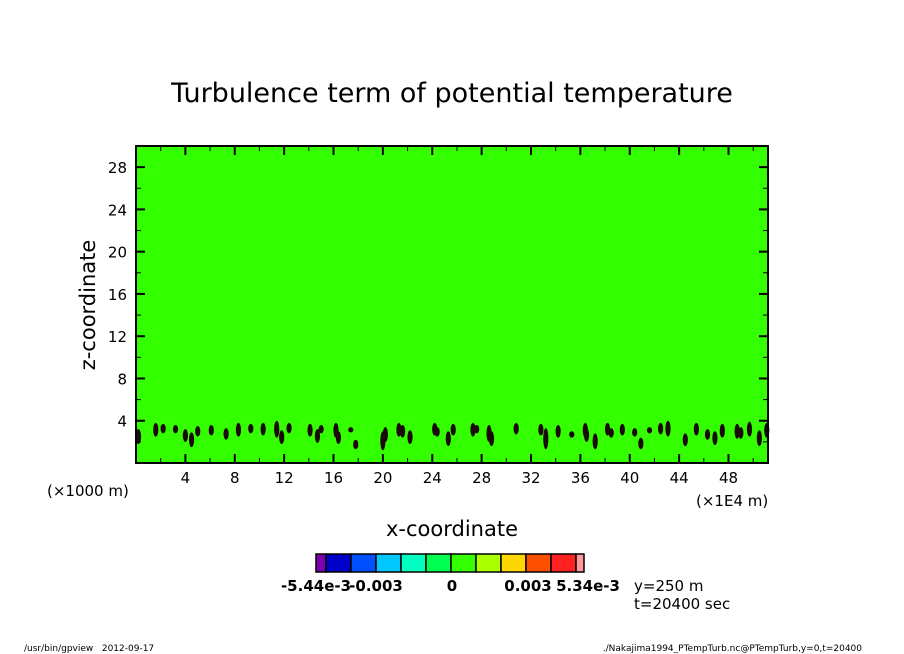 The image size is (904, 654). Describe the element at coordinates (117, 337) in the screenshot. I see `y-tick-label: 12` at that location.